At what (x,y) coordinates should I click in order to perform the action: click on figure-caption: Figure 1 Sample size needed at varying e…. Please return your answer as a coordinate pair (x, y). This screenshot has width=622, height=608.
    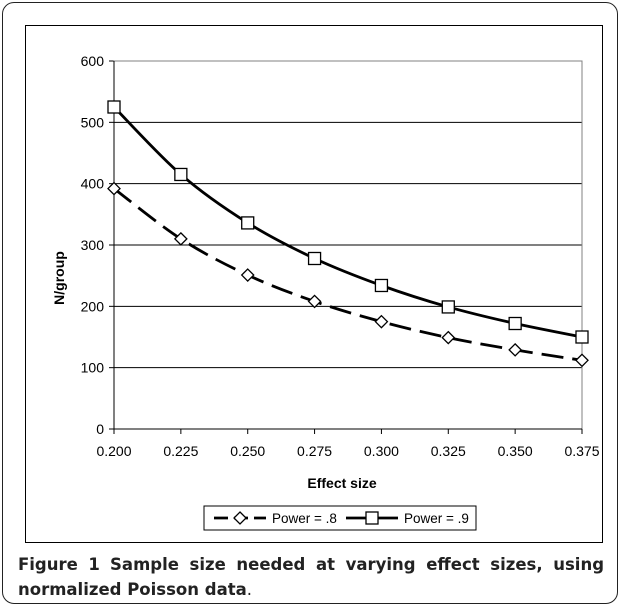
    Looking at the image, I should click on (311, 577).